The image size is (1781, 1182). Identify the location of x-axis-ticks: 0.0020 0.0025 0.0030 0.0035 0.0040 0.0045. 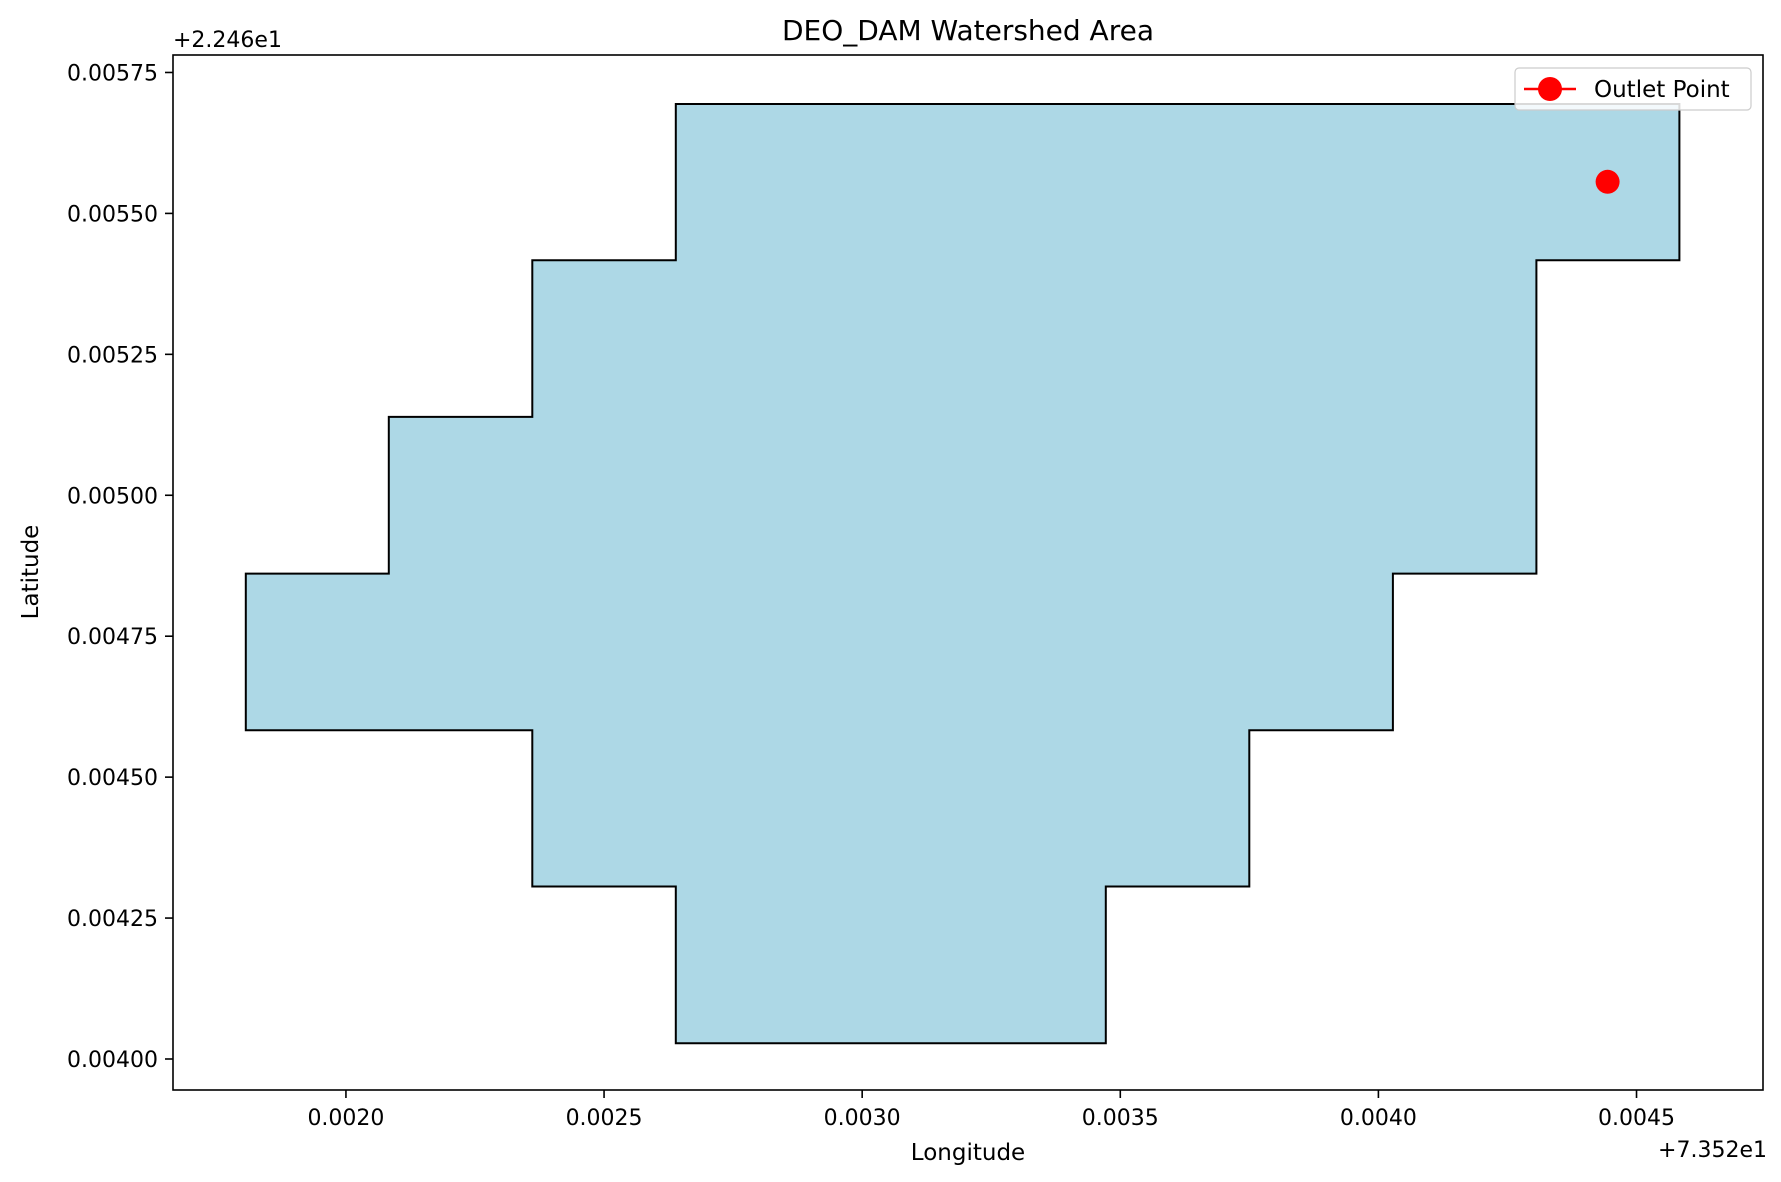
(991, 1110).